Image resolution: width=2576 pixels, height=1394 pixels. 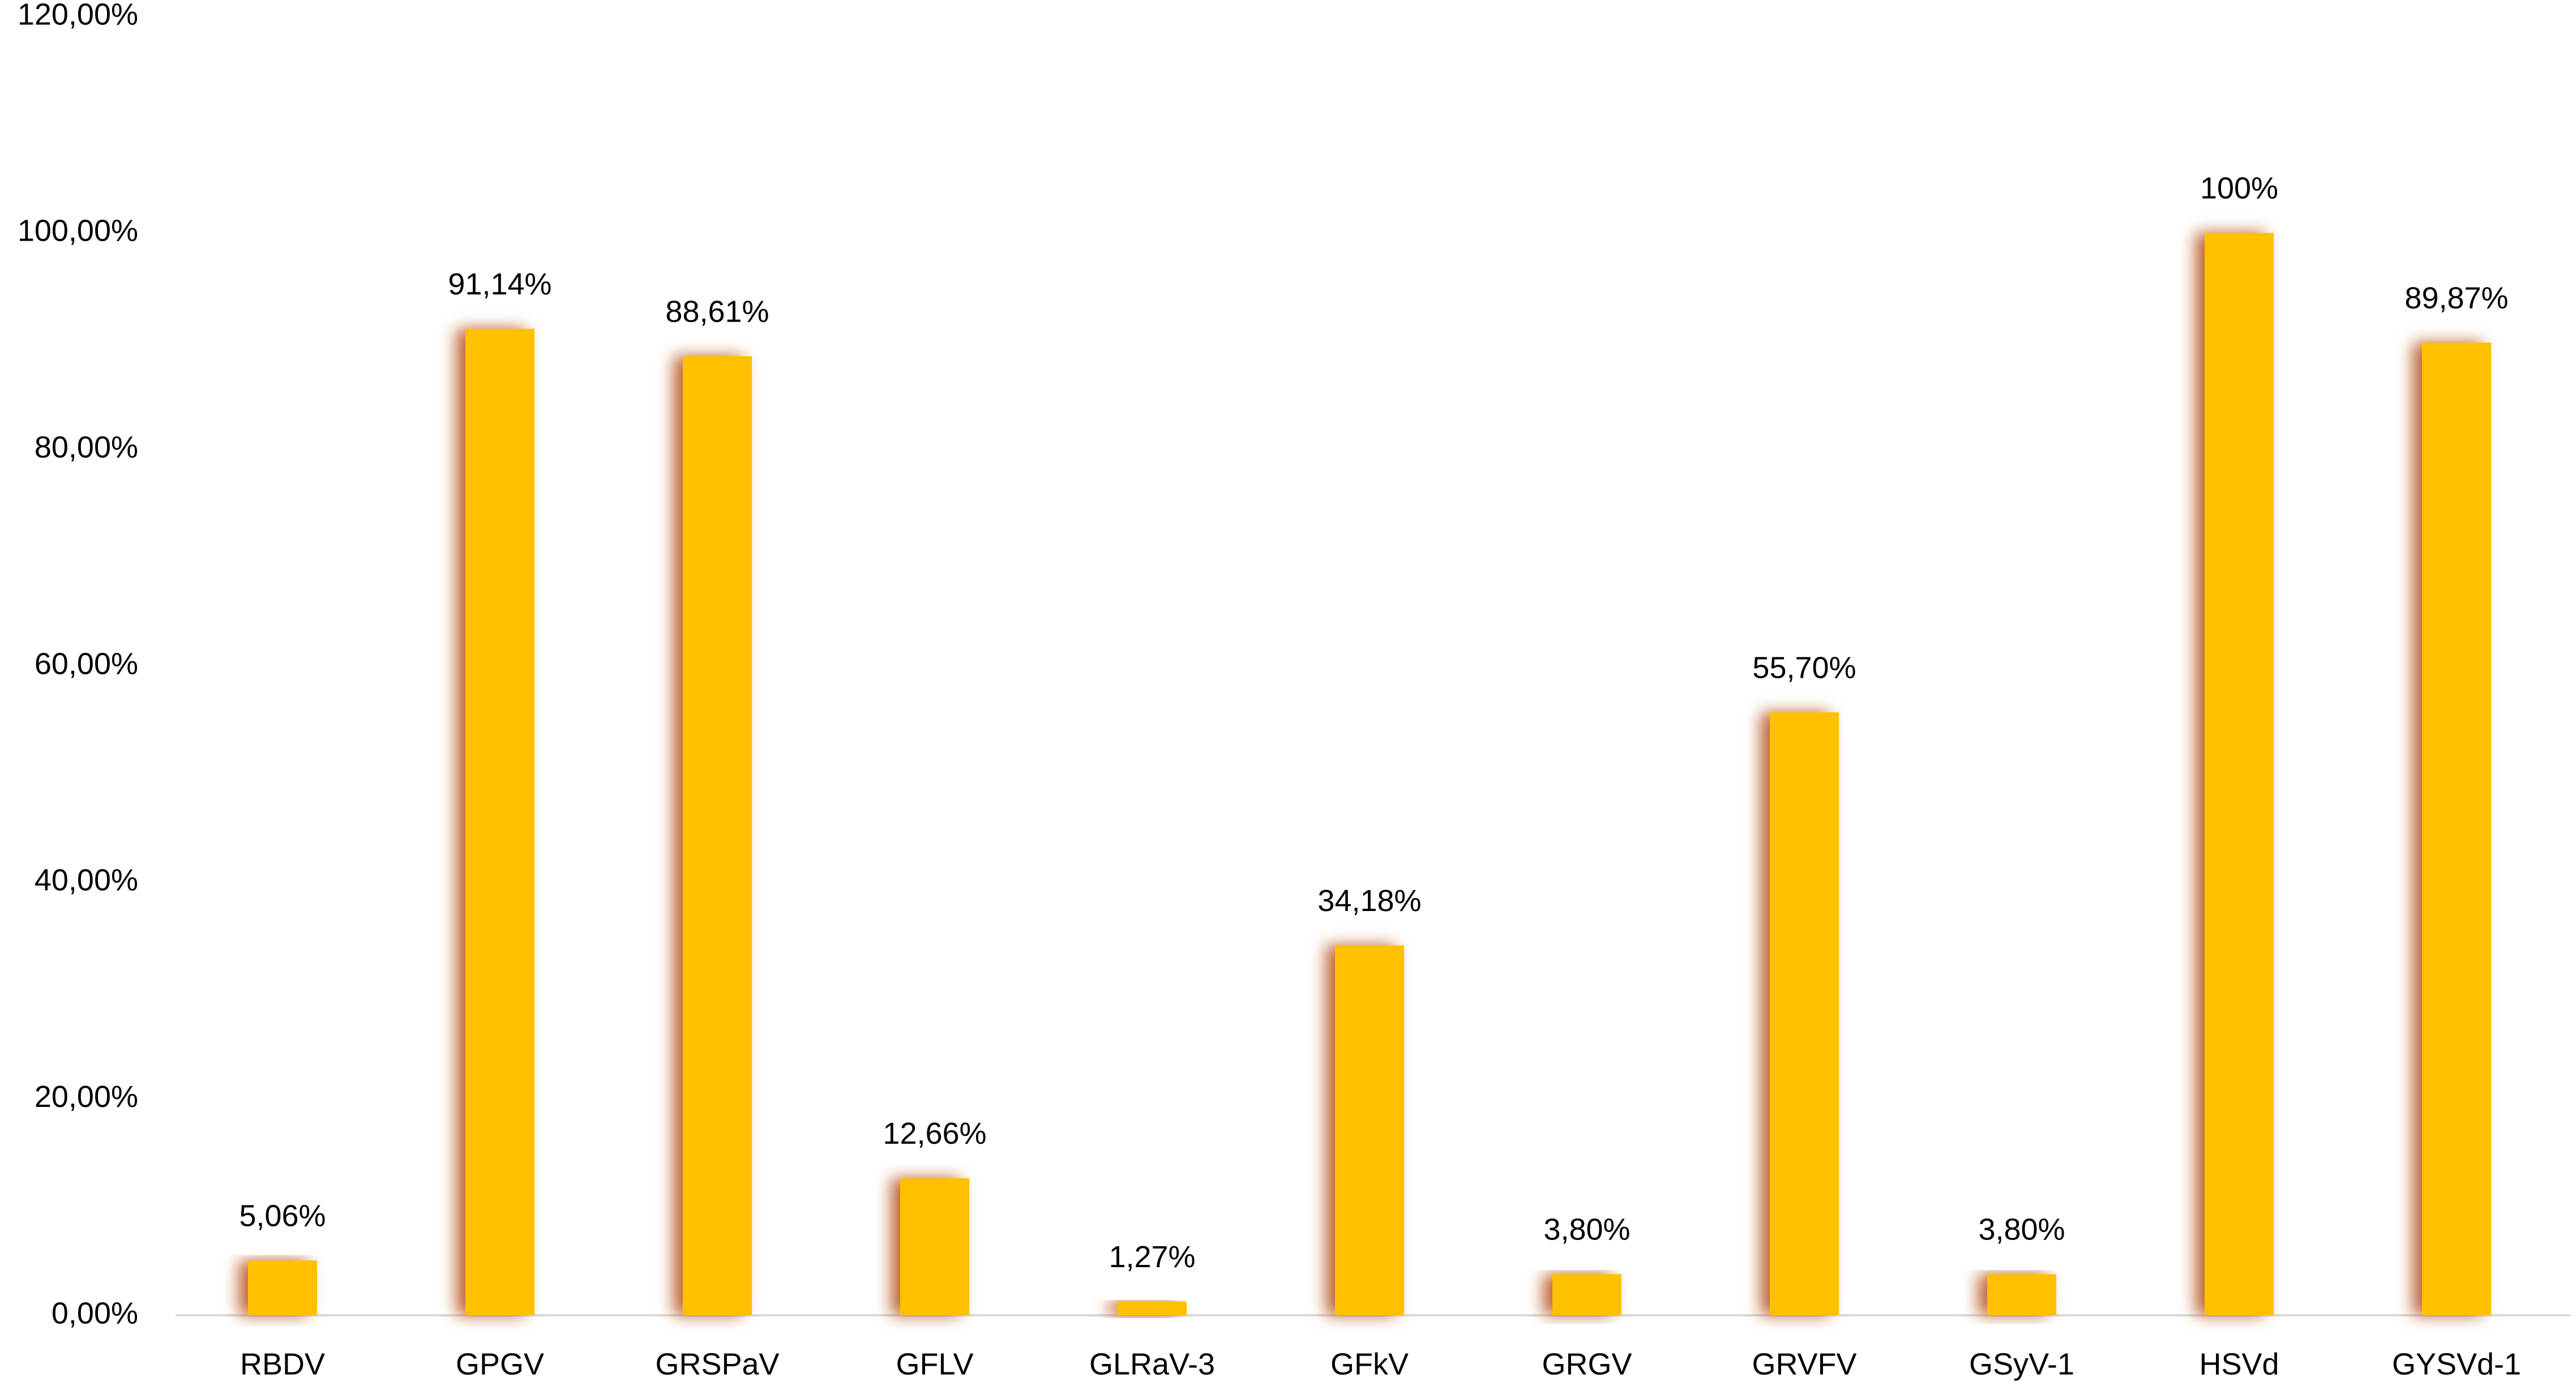 I want to click on y-tick-label: 60,00%, so click(x=86, y=664).